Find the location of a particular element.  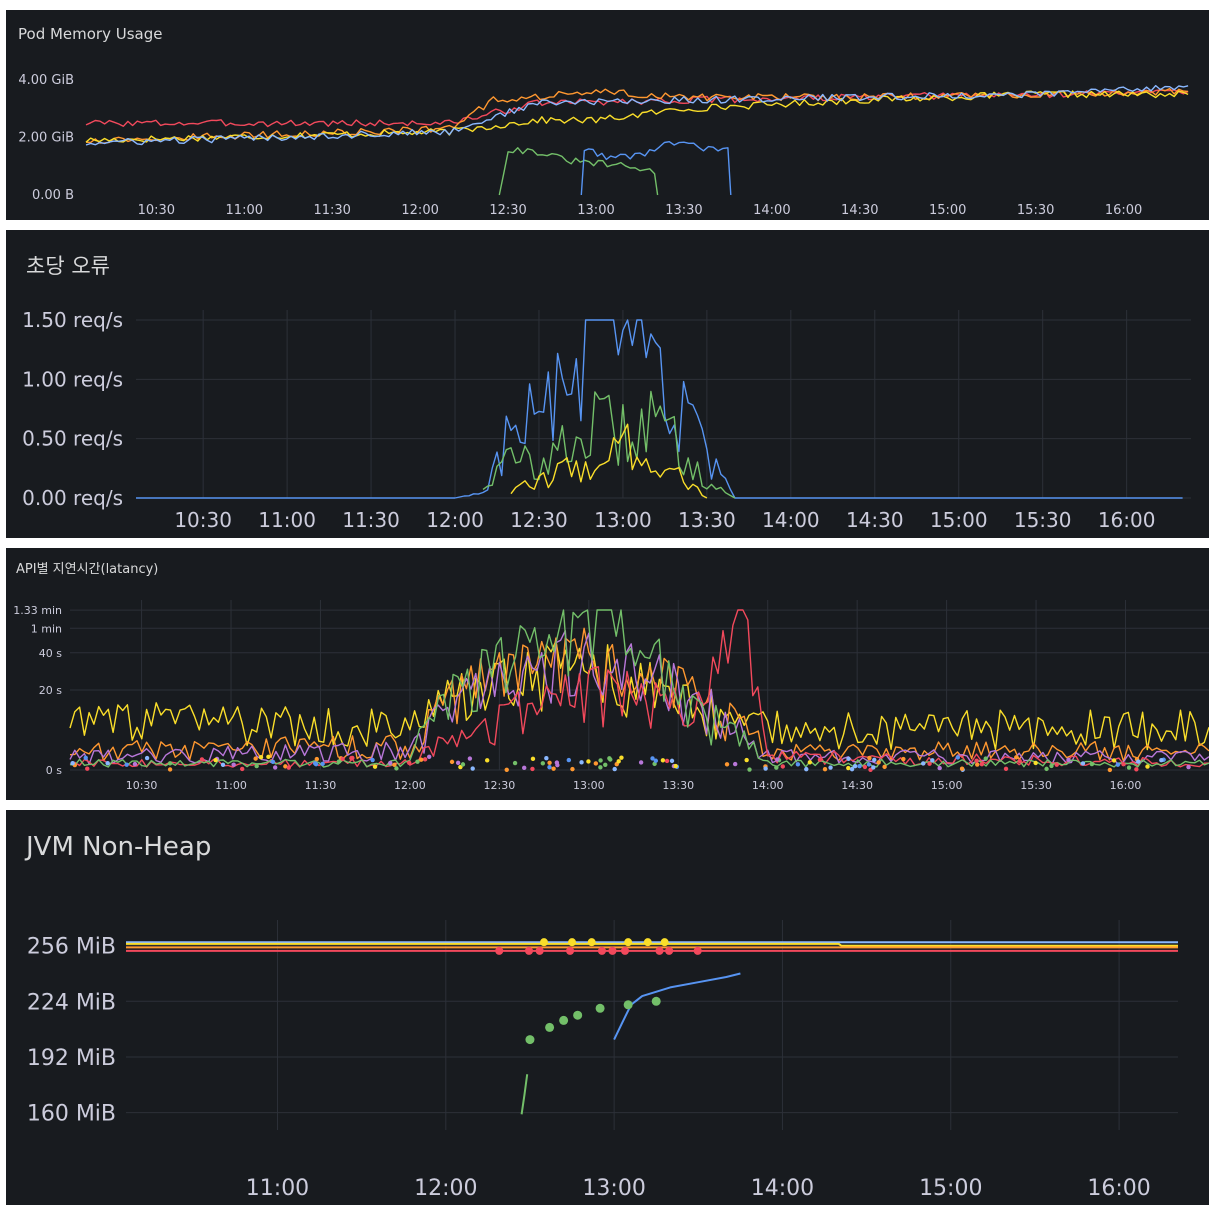

y-tick-label: 20 s is located at coordinates (50, 690).